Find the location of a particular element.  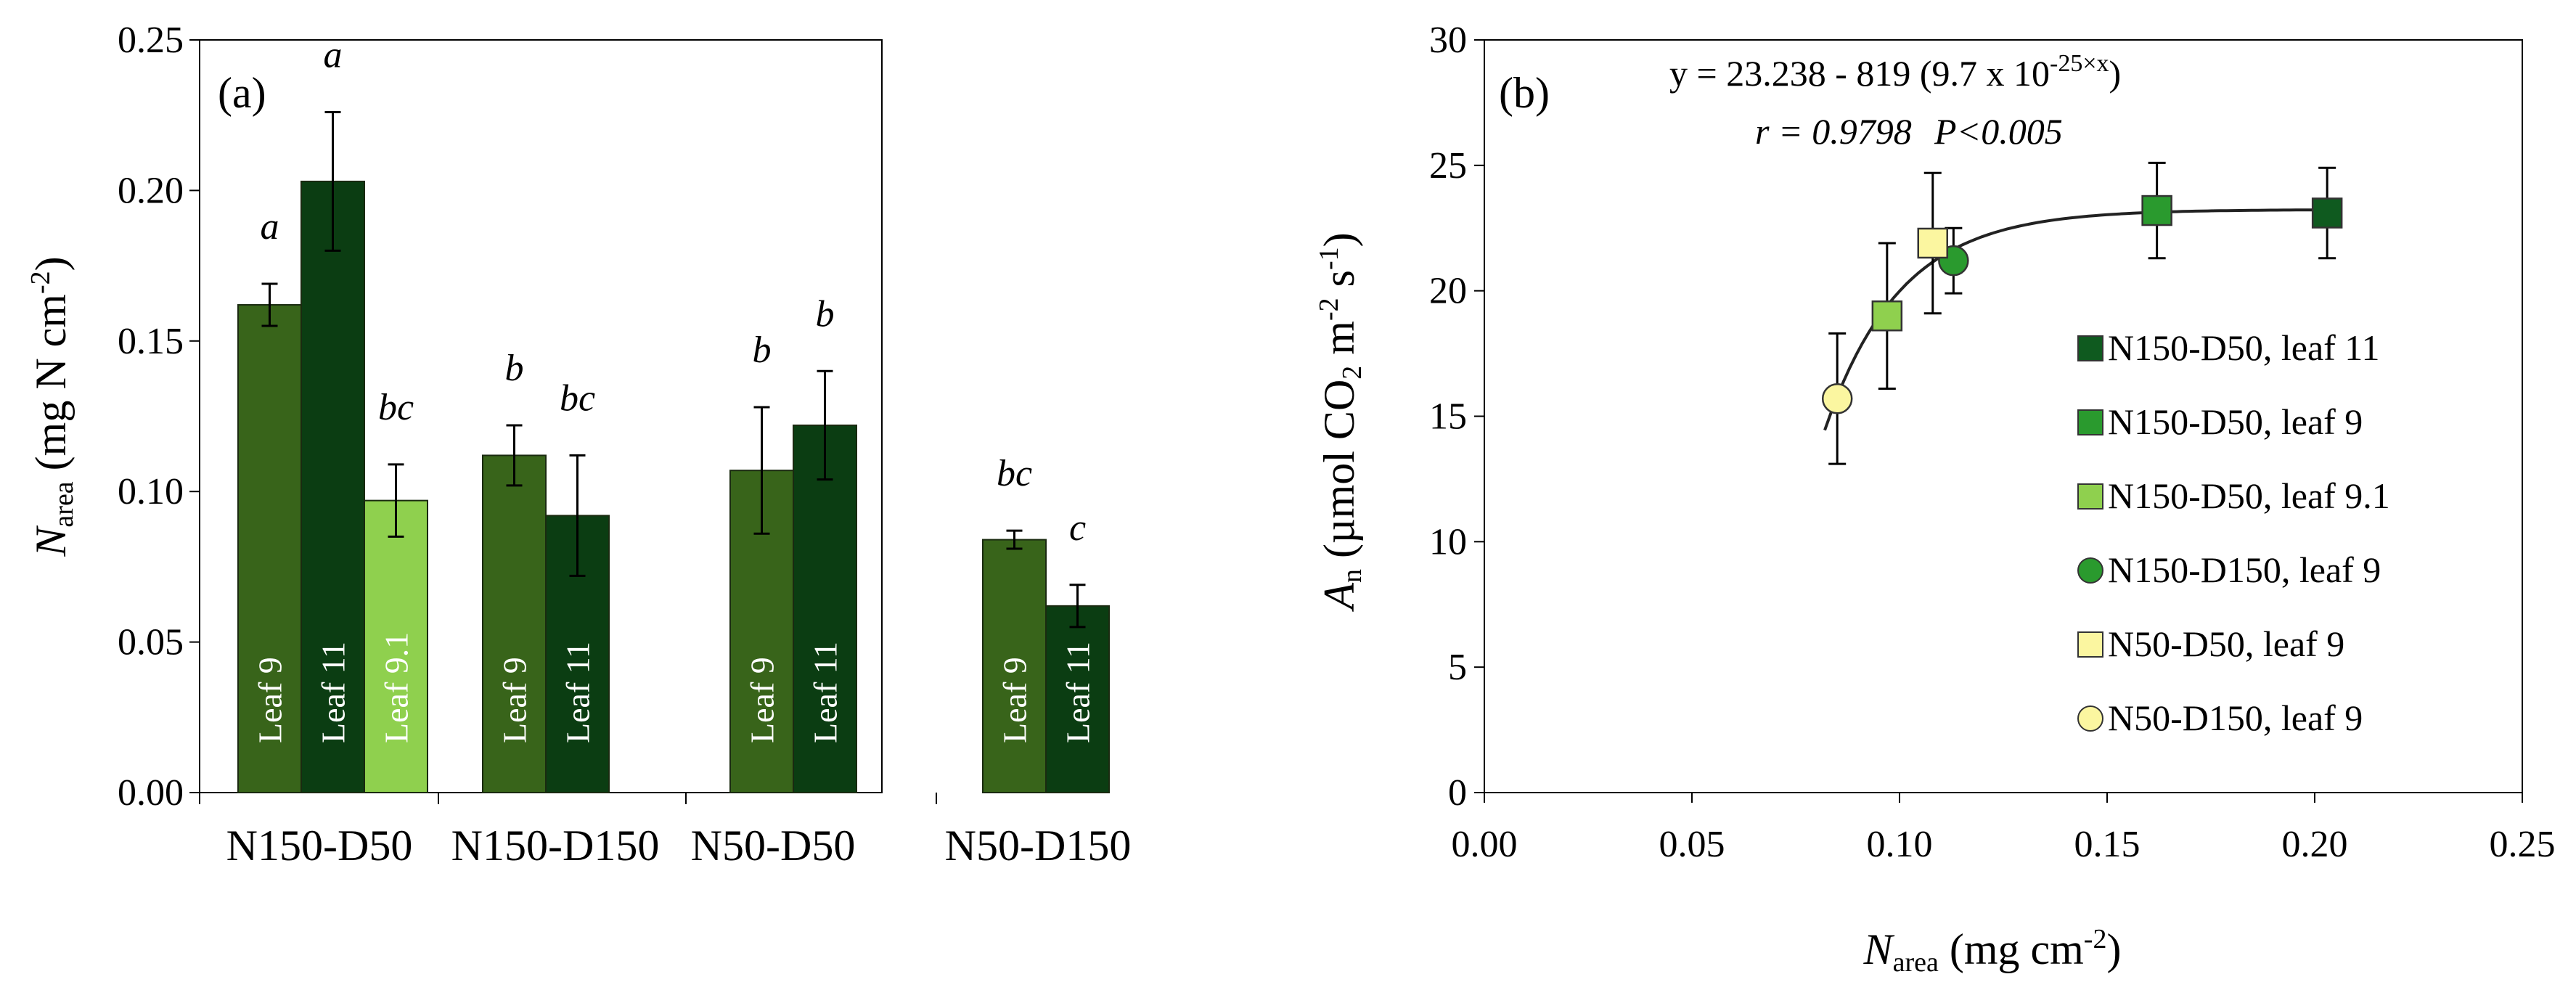

panel-b-xlabel-sub: area is located at coordinates (1916, 962).